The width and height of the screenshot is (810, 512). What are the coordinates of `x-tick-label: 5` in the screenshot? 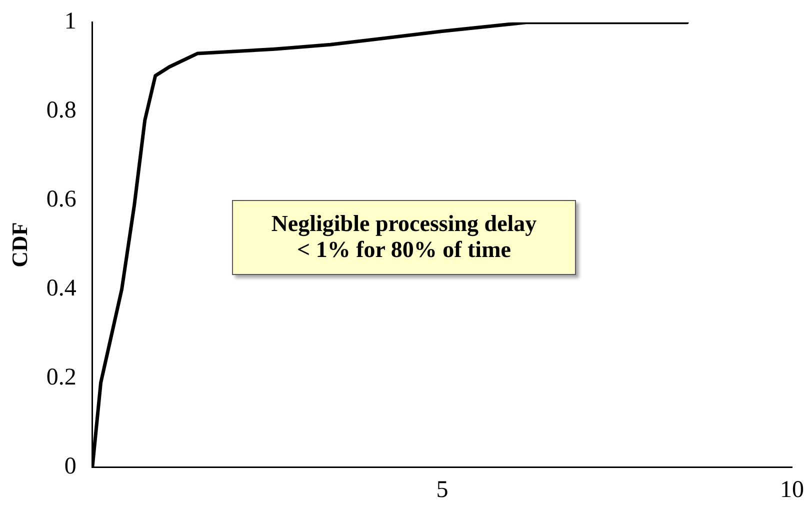 It's located at (442, 489).